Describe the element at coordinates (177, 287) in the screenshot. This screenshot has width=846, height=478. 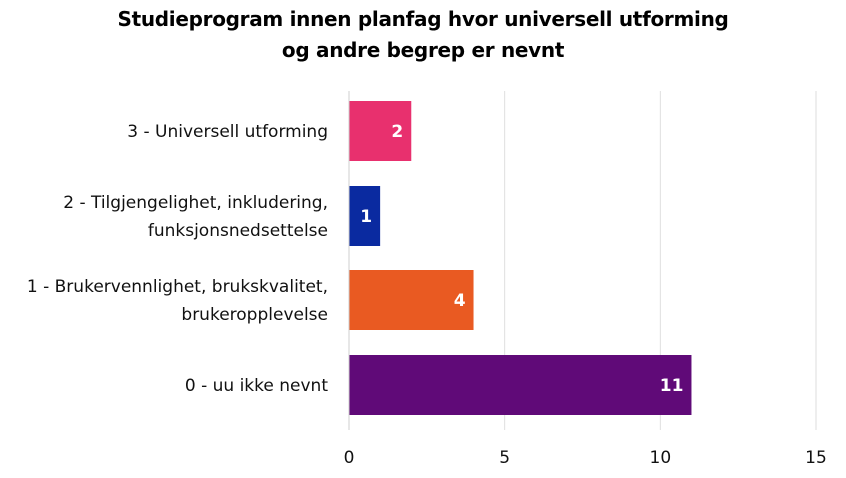
I see `category-label-2-0: 1 - Brukervennlighet, brukskvalitet,` at that location.